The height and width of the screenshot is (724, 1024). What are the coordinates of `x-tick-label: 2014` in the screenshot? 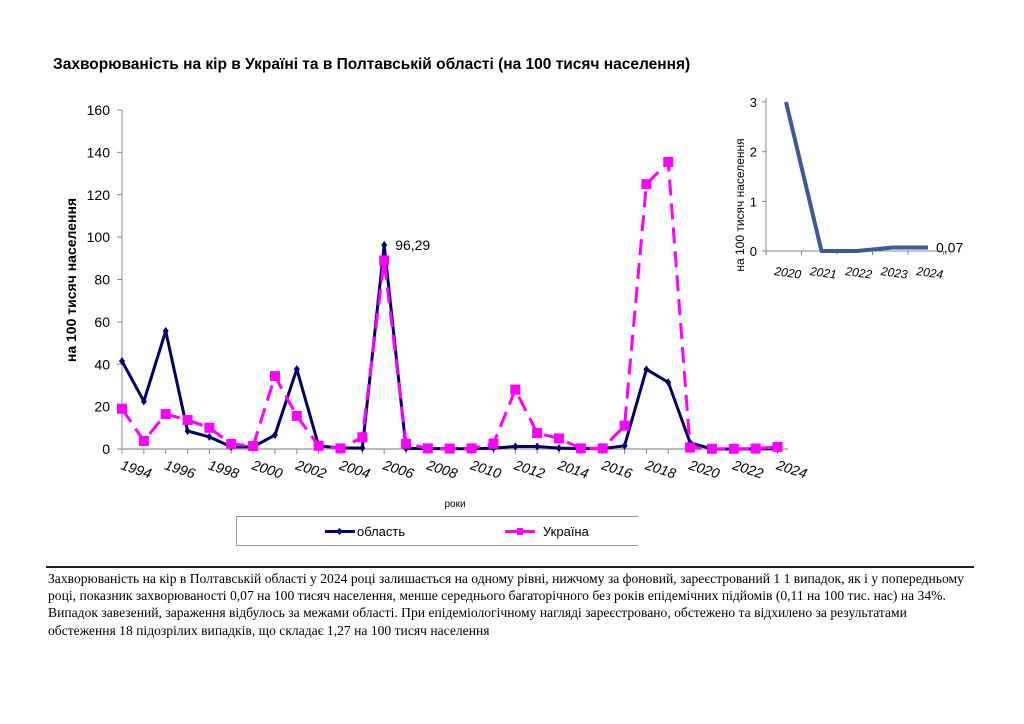 It's located at (573, 468).